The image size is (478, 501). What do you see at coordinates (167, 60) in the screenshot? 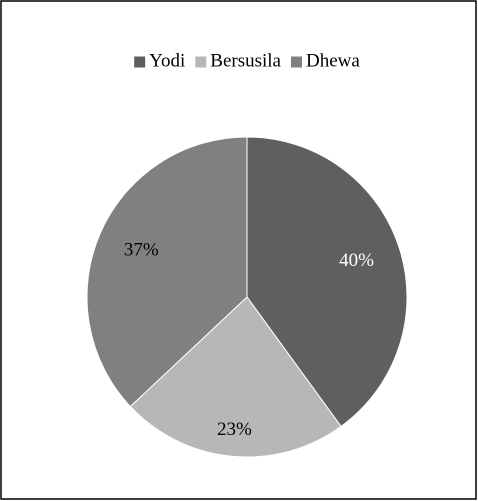
I see `legend-label: Yodi` at bounding box center [167, 60].